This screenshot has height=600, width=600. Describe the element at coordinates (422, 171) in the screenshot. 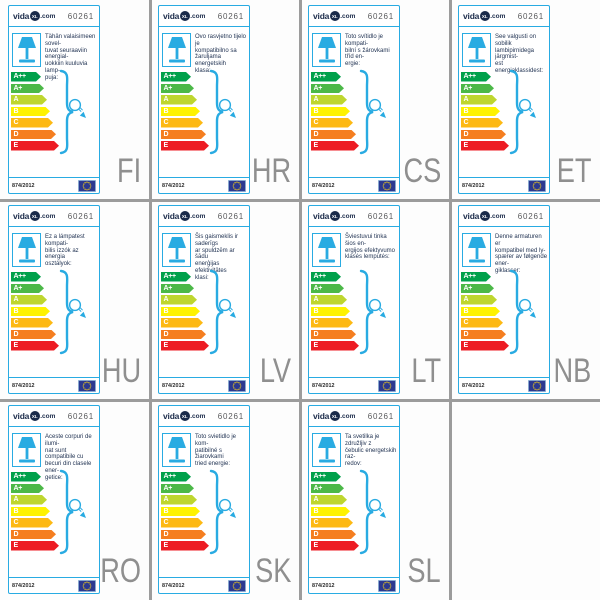

I see `language-code: CS` at that location.